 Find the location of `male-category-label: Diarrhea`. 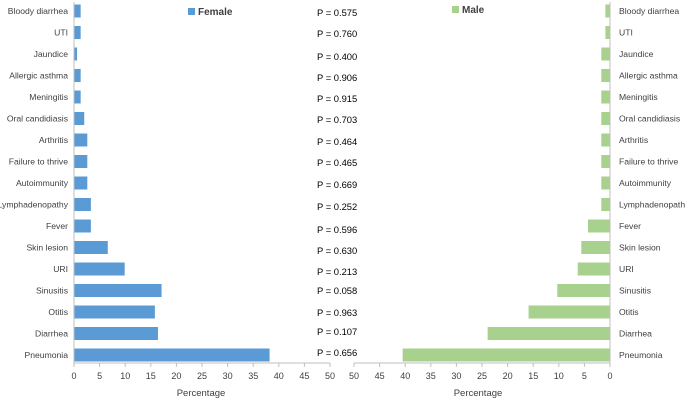

male-category-label: Diarrhea is located at coordinates (635, 334).